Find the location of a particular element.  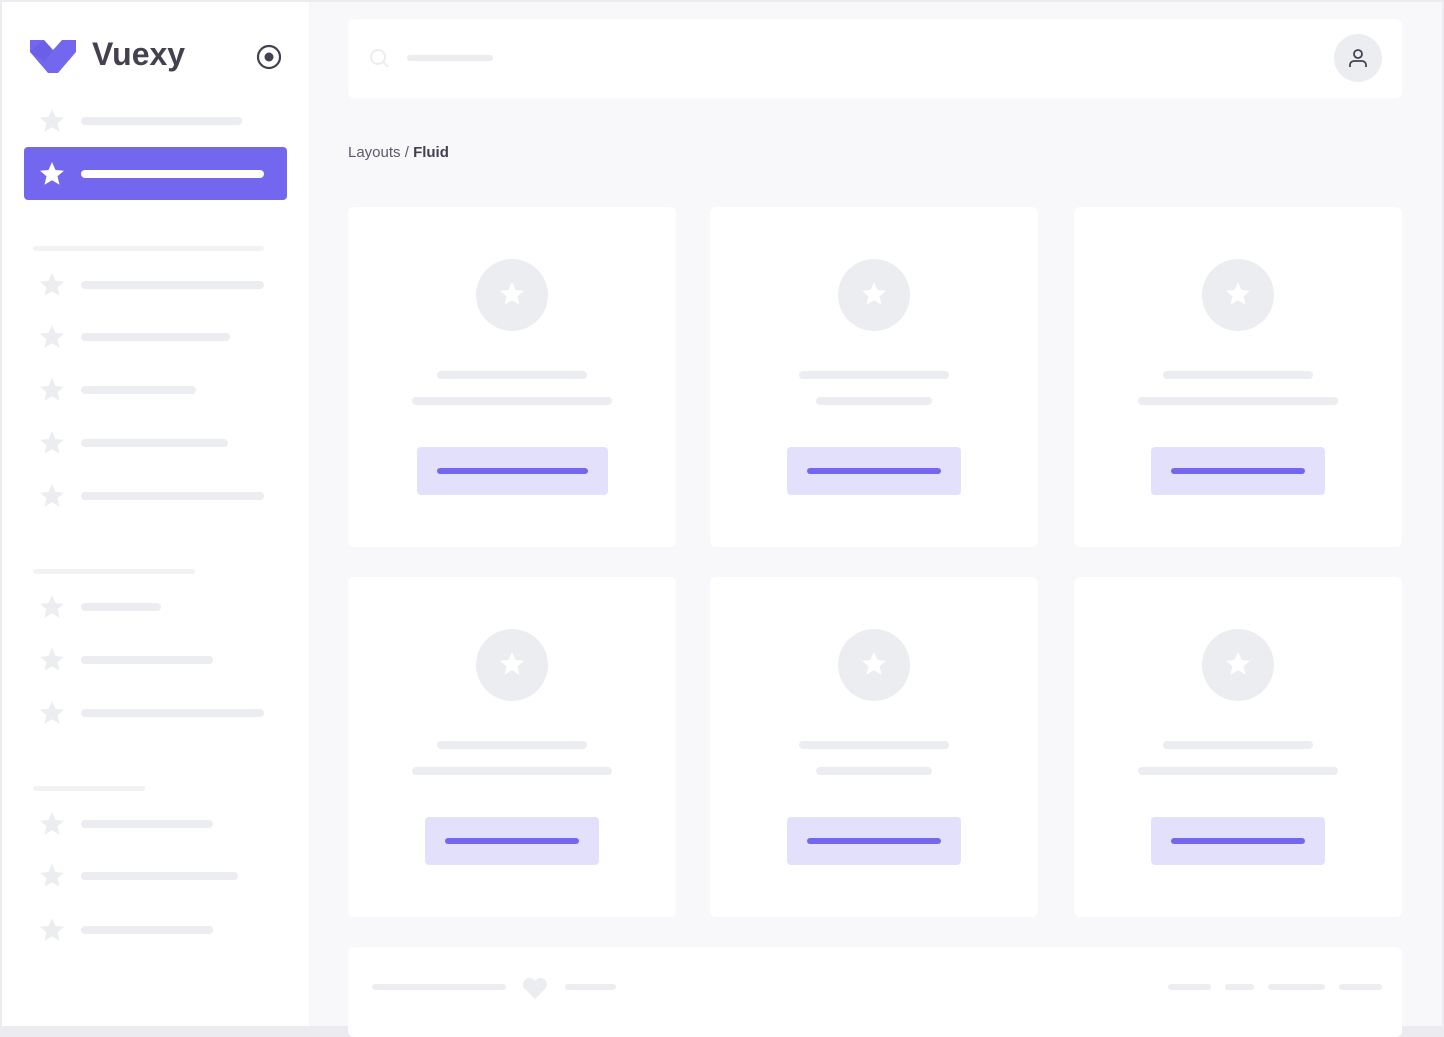

heart-icon is located at coordinates (535, 988).